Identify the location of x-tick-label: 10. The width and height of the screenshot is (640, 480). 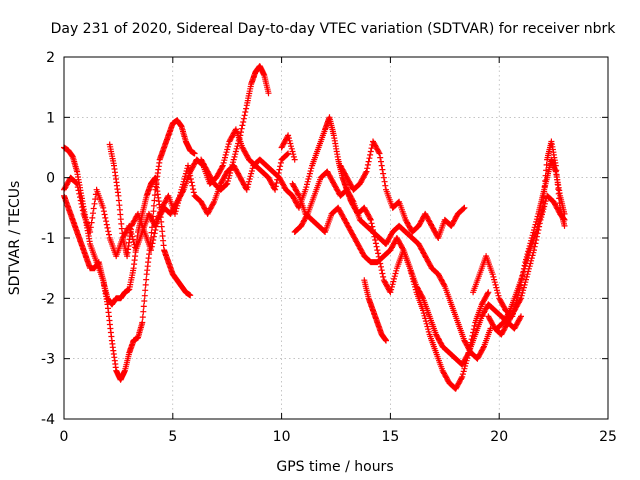
(282, 437).